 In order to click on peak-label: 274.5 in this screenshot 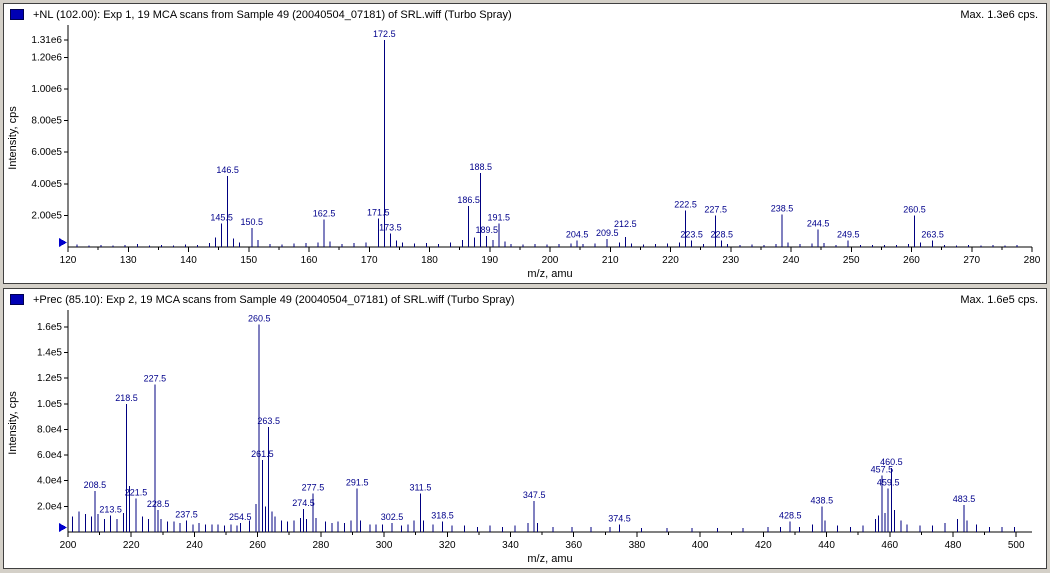, I will do `click(303, 503)`.